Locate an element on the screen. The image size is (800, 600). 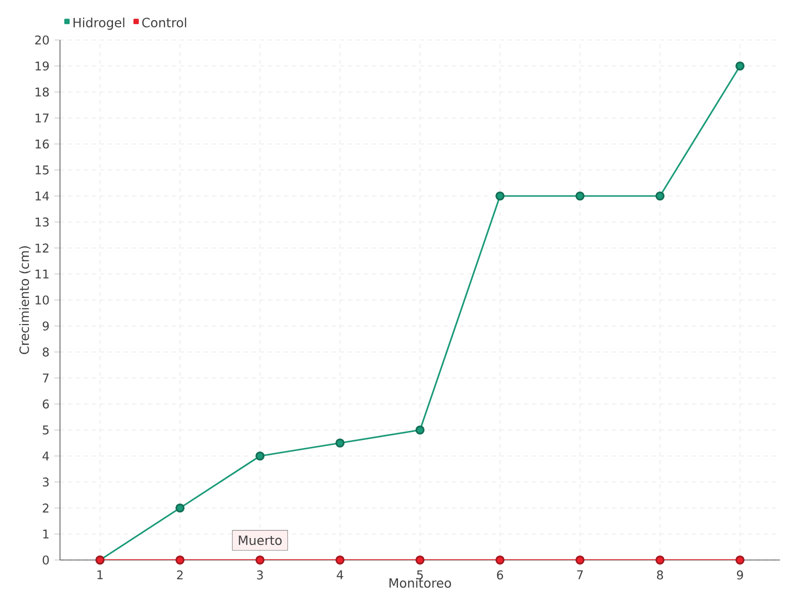
x-tick-label: 5 is located at coordinates (420, 575).